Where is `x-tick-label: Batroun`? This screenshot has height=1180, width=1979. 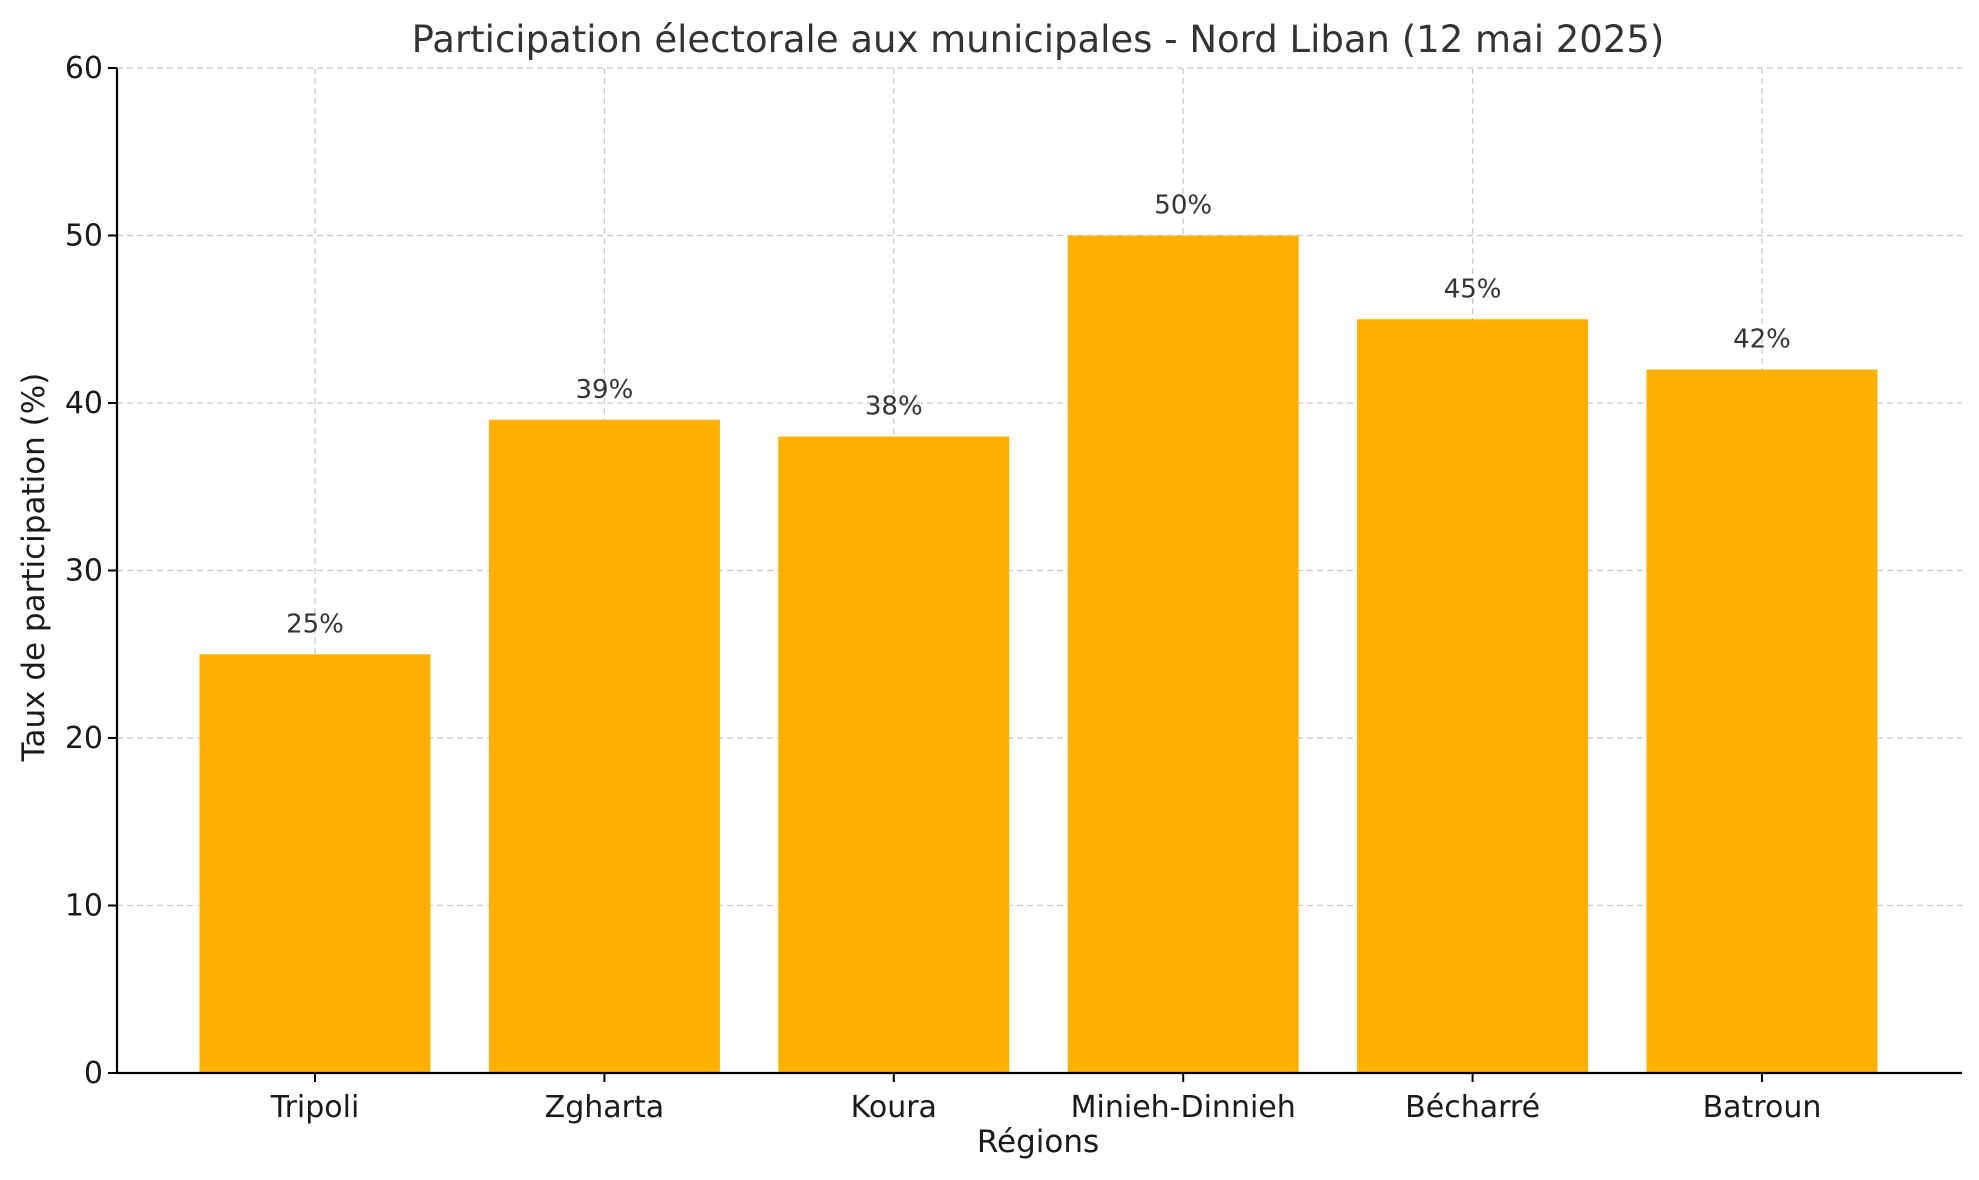 x-tick-label: Batroun is located at coordinates (1762, 1107).